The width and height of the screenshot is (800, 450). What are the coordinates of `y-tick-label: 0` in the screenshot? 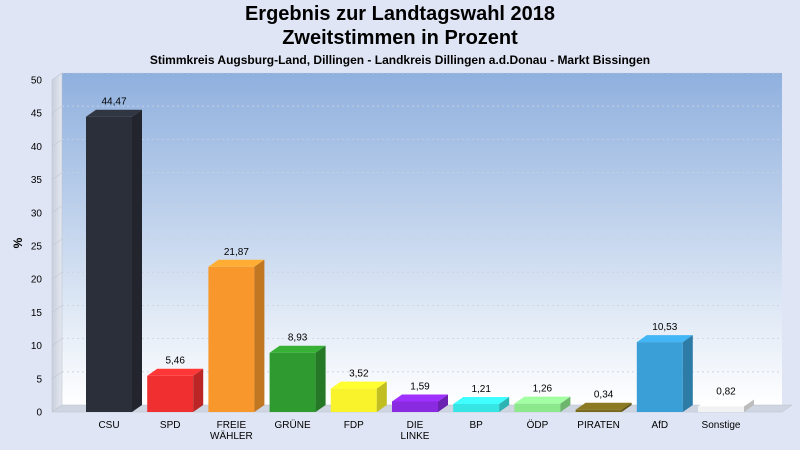 It's located at (39, 413).